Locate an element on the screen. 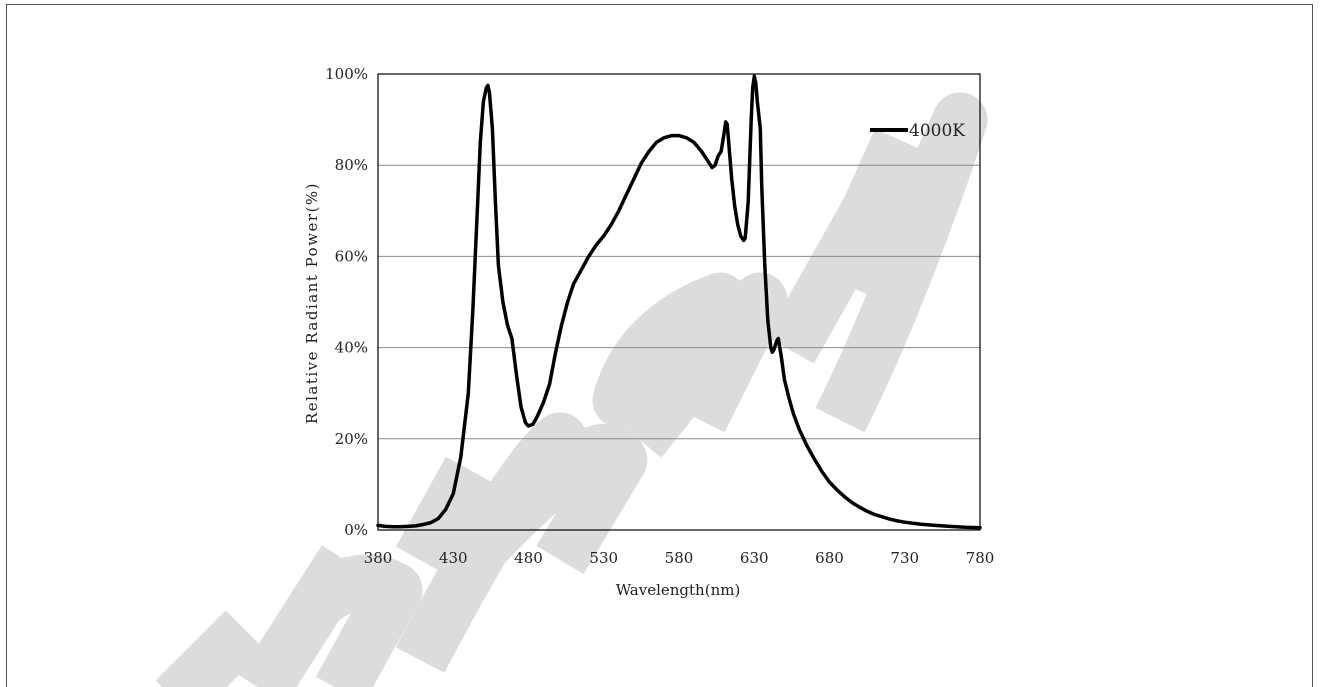 Image resolution: width=1320 pixels, height=687 pixels. x-tick-label: 480 is located at coordinates (528, 558).